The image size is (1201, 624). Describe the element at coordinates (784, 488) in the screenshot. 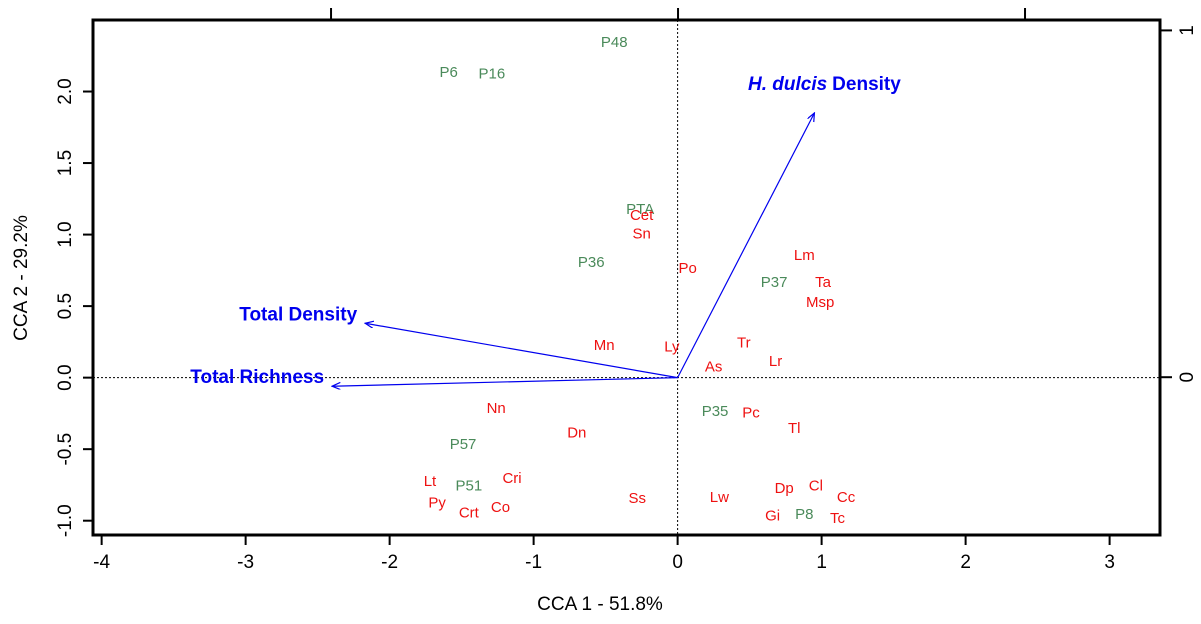

I see `species-label: Dp` at that location.